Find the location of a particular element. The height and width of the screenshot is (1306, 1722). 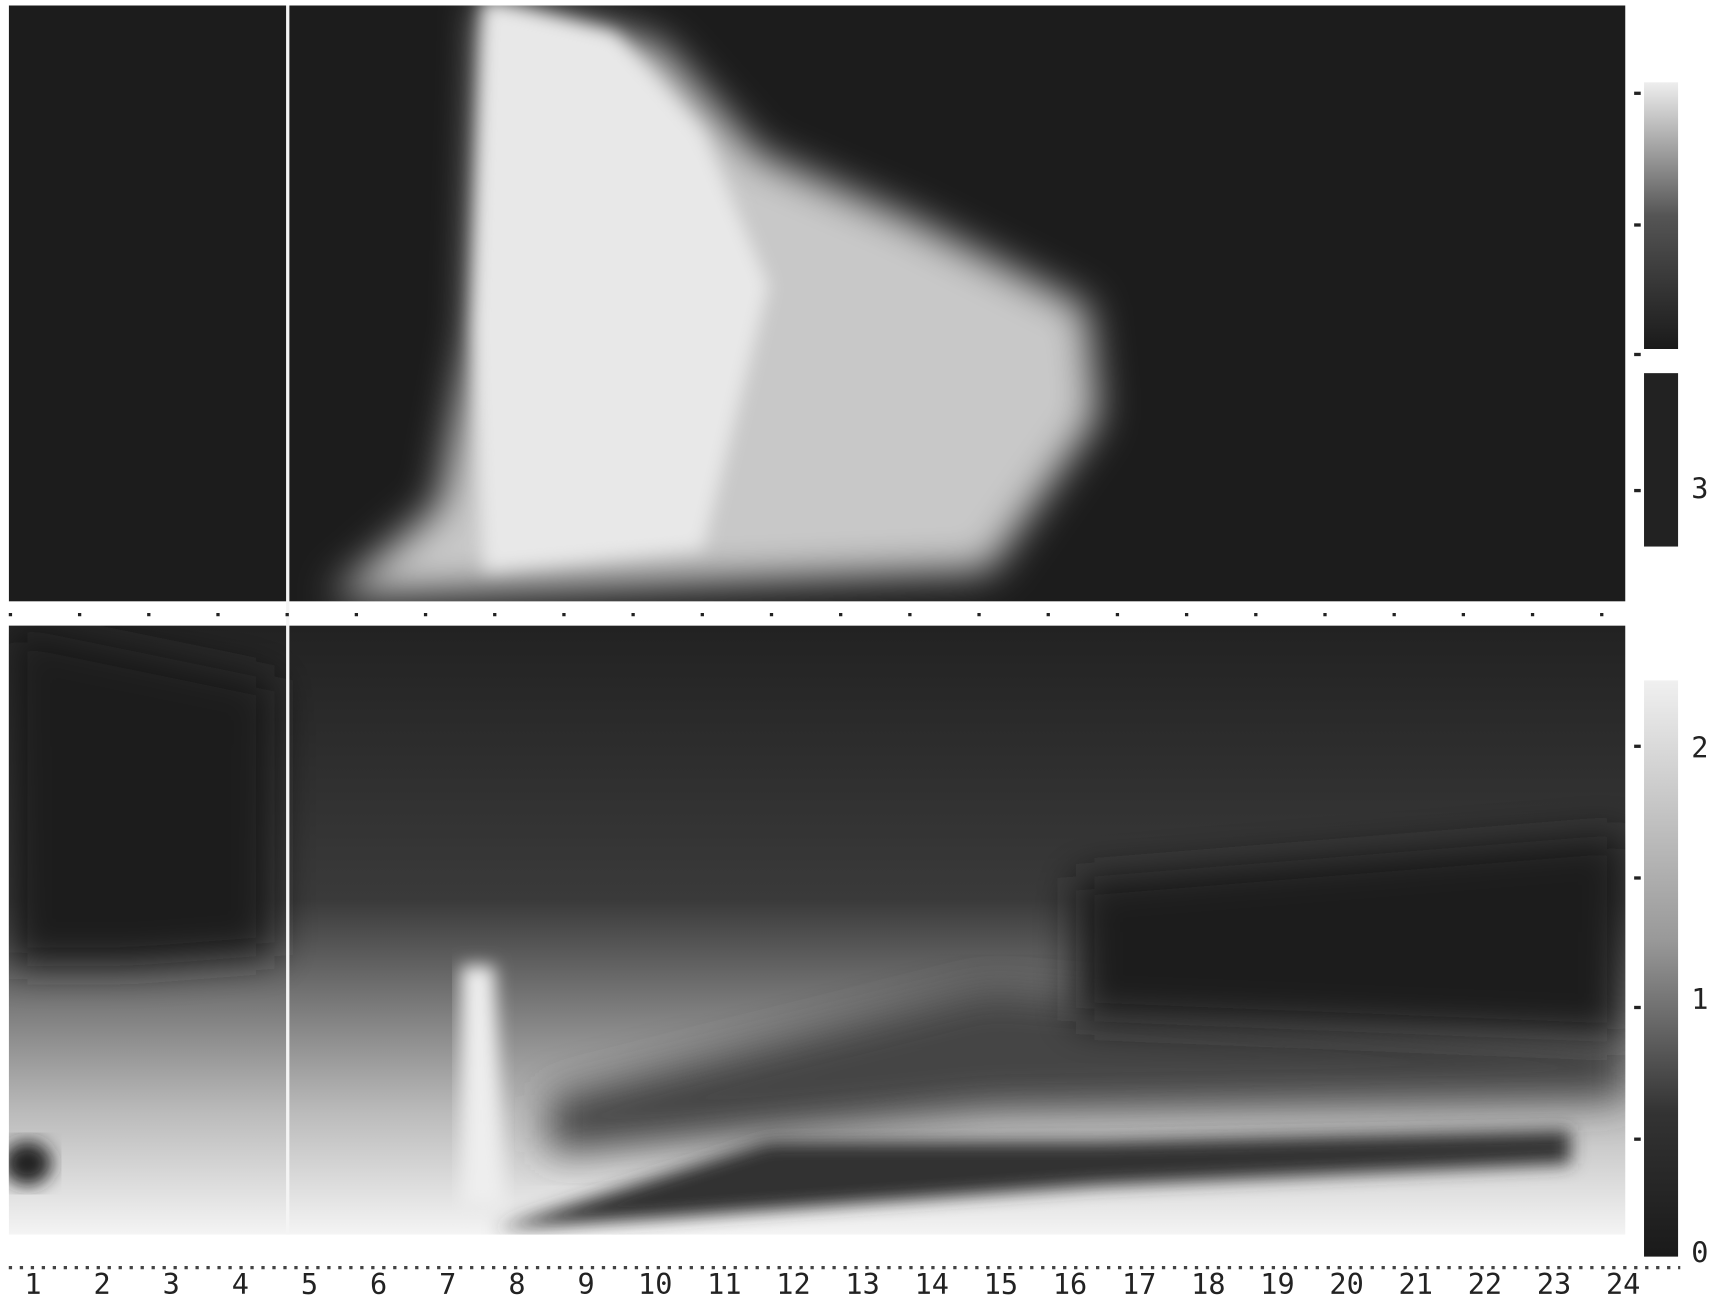

x-tick-label: 20 is located at coordinates (1346, 1284).